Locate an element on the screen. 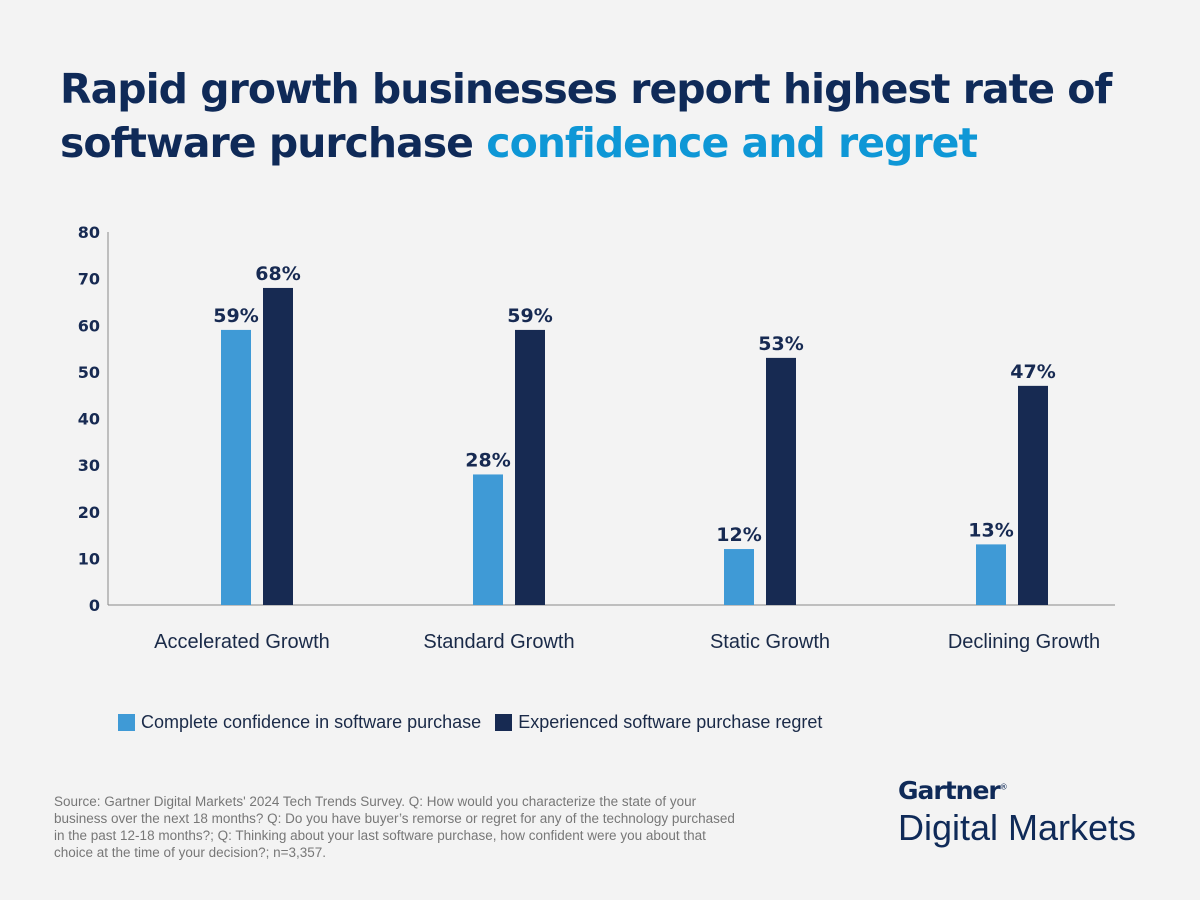  data-label: 47% is located at coordinates (1032, 372).